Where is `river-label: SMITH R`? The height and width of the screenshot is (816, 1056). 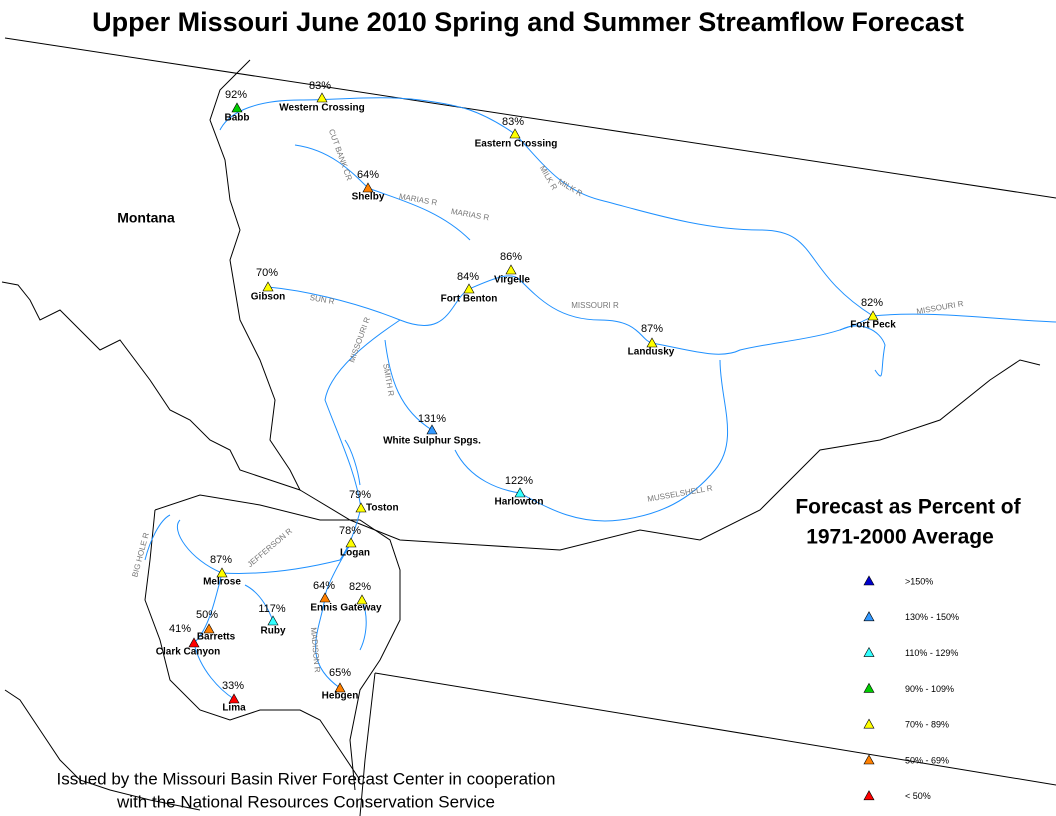
river-label: SMITH R is located at coordinates (388, 380).